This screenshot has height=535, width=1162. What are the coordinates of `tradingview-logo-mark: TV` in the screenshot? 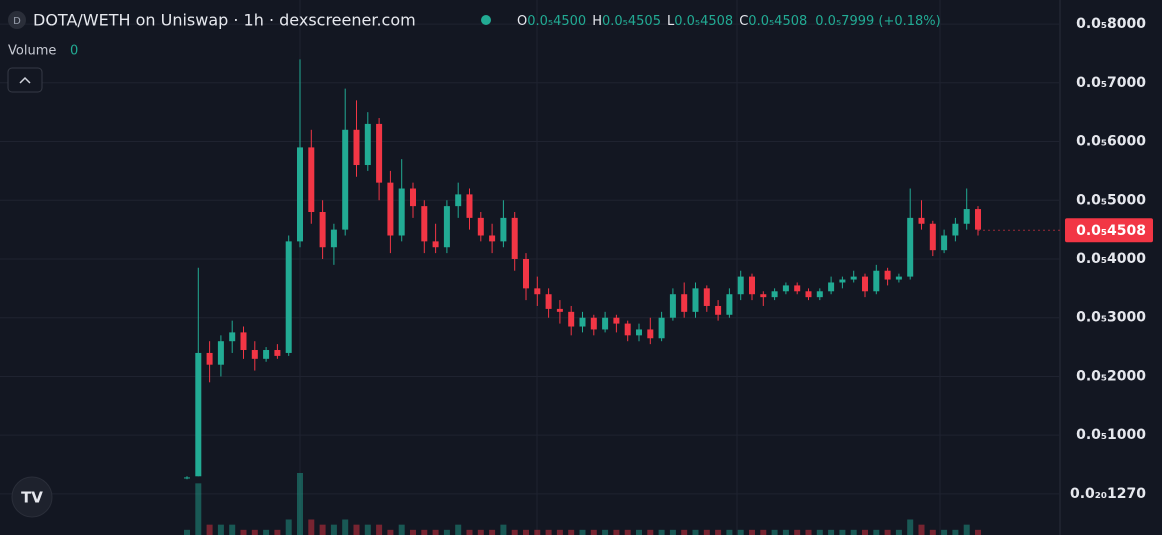 It's located at (32, 498).